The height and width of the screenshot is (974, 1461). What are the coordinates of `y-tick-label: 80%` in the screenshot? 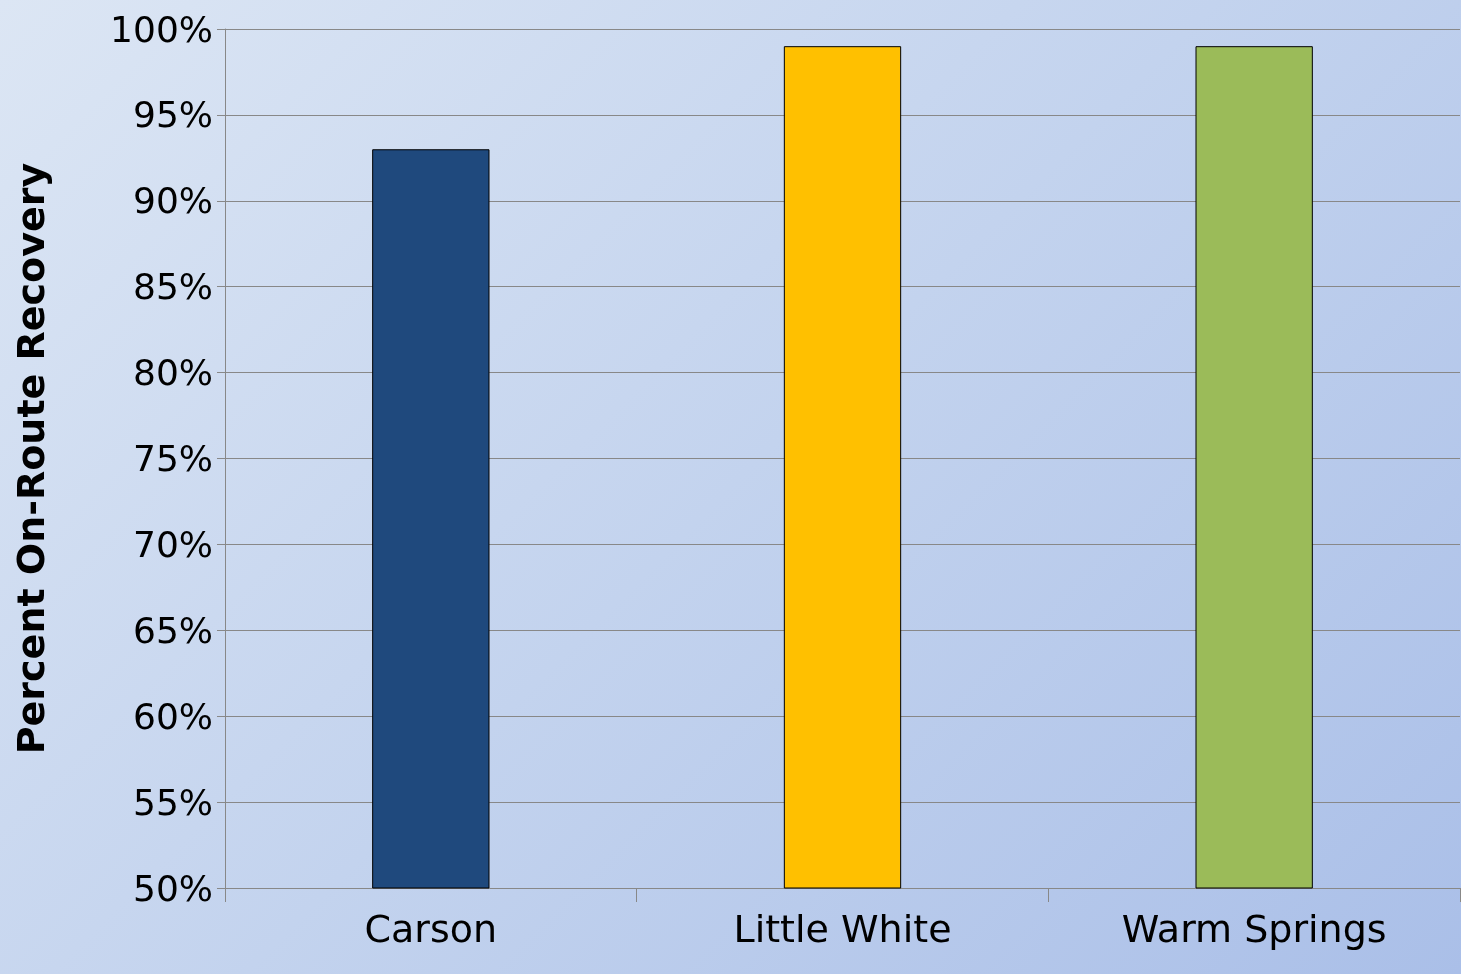 It's located at (172, 373).